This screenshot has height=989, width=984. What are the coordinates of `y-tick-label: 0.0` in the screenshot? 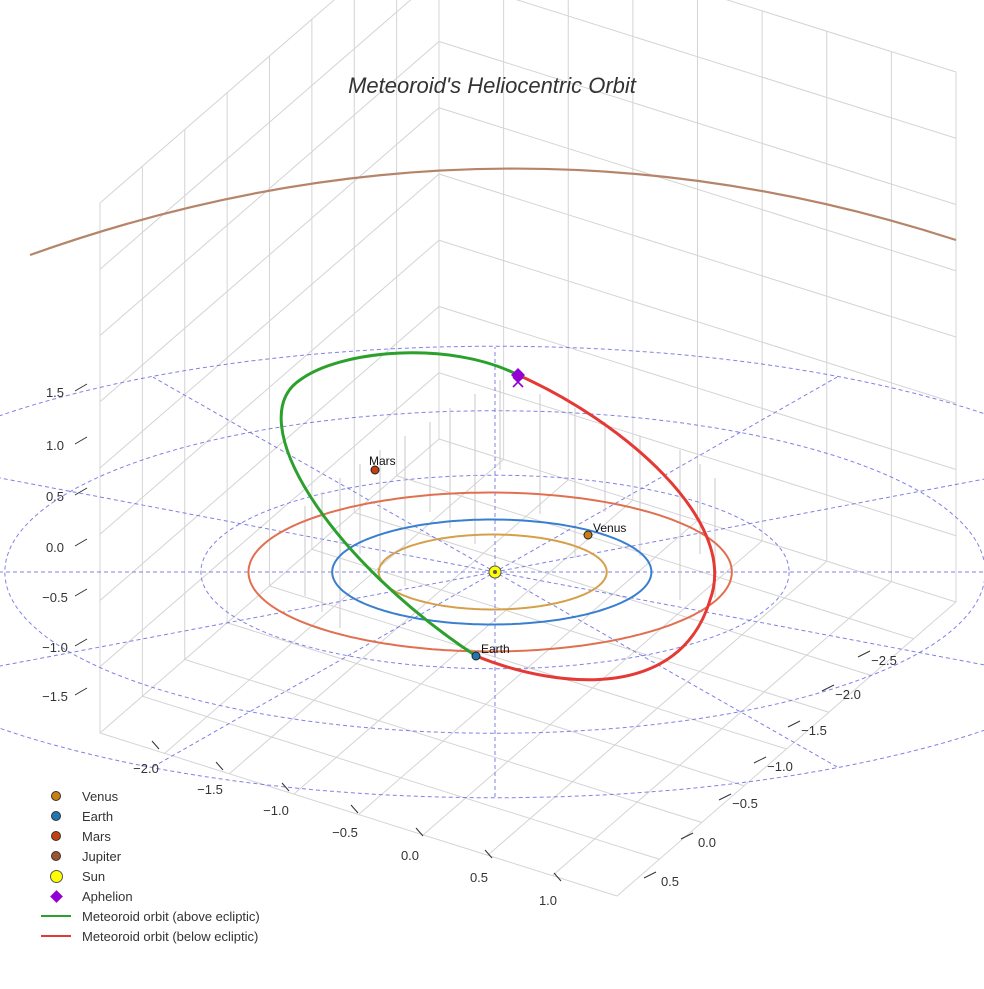 It's located at (410, 855).